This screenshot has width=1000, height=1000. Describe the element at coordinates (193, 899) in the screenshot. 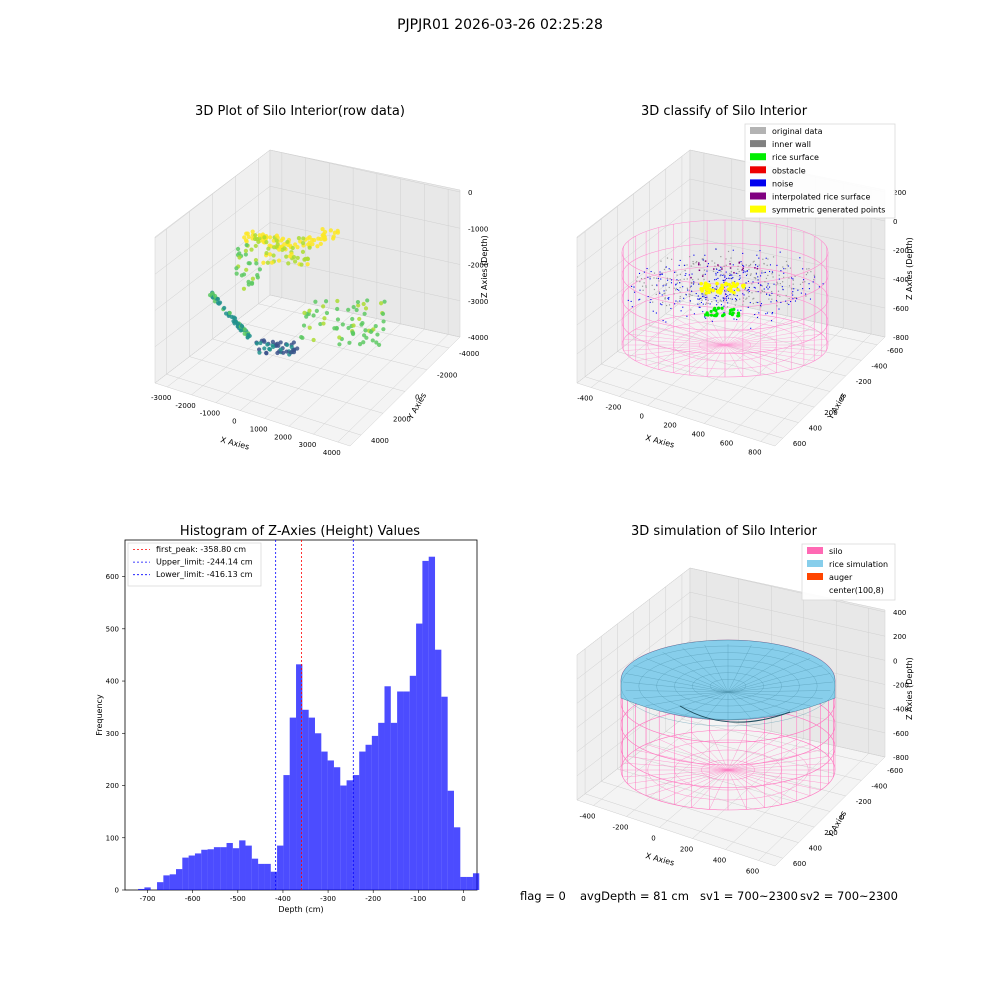

I see `histogram-xtick: -600` at that location.